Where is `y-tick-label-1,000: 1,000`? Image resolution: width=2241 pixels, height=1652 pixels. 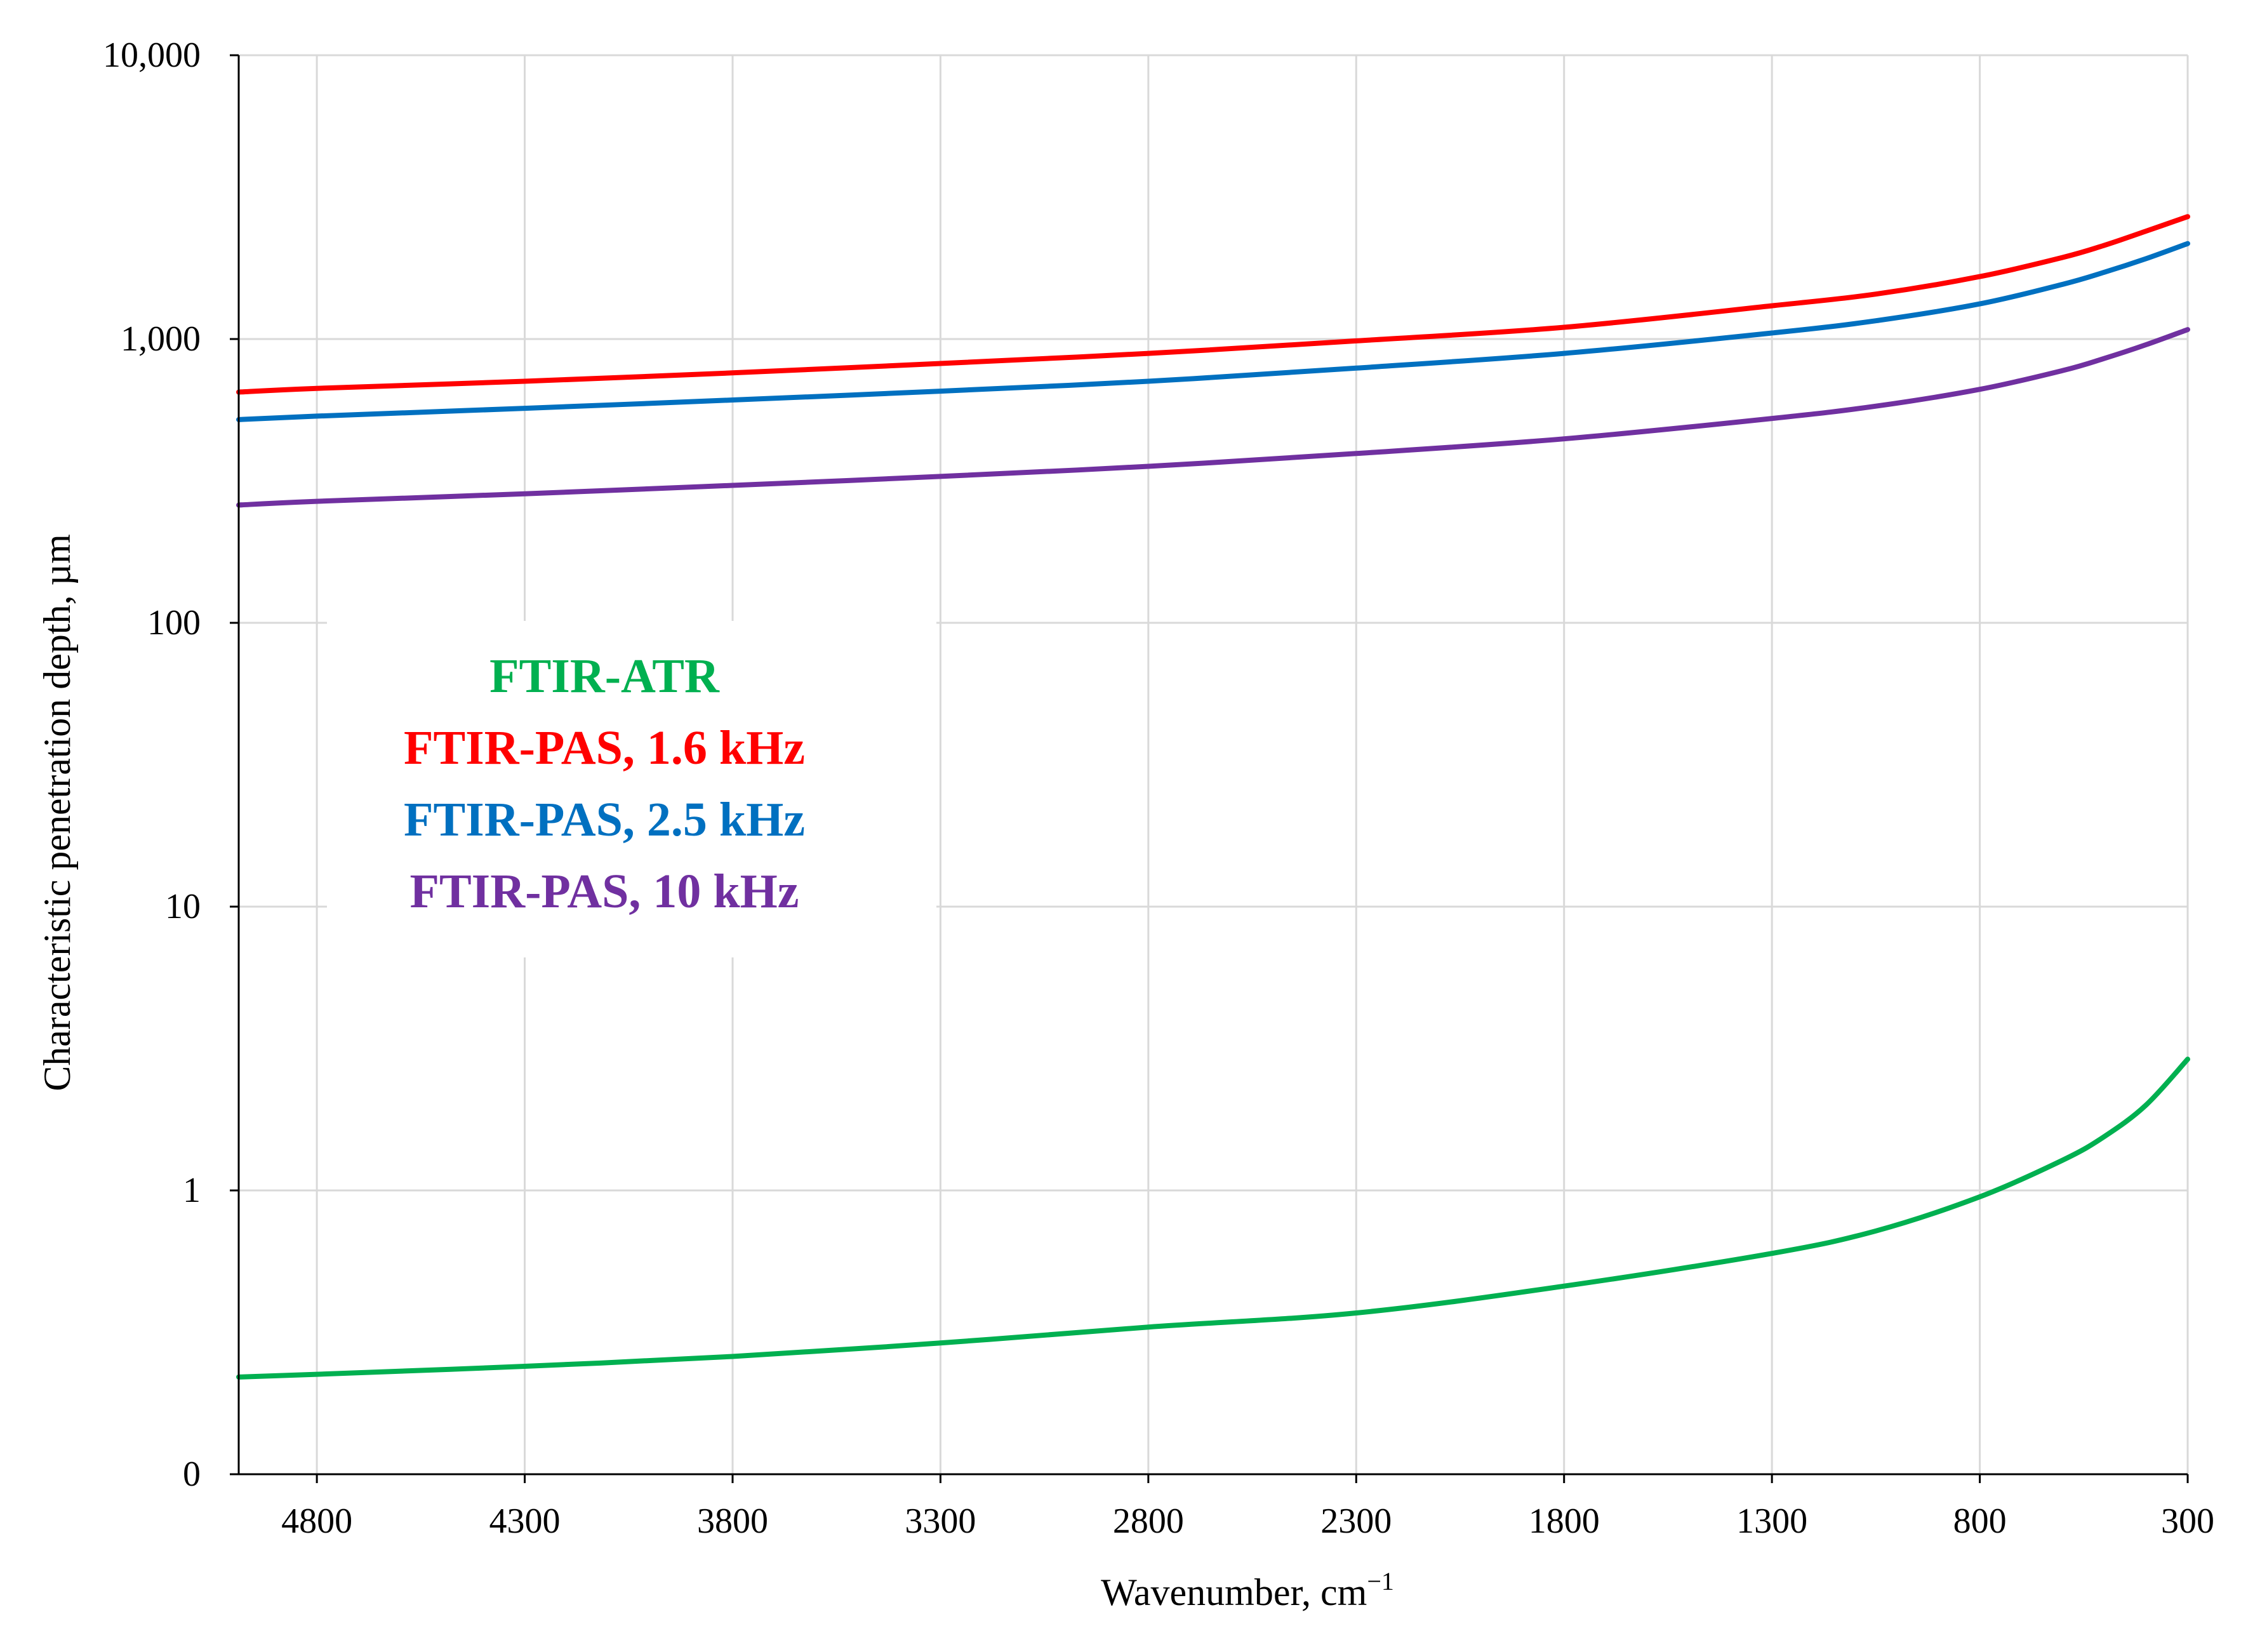 y-tick-label-1,000: 1,000 is located at coordinates (161, 339).